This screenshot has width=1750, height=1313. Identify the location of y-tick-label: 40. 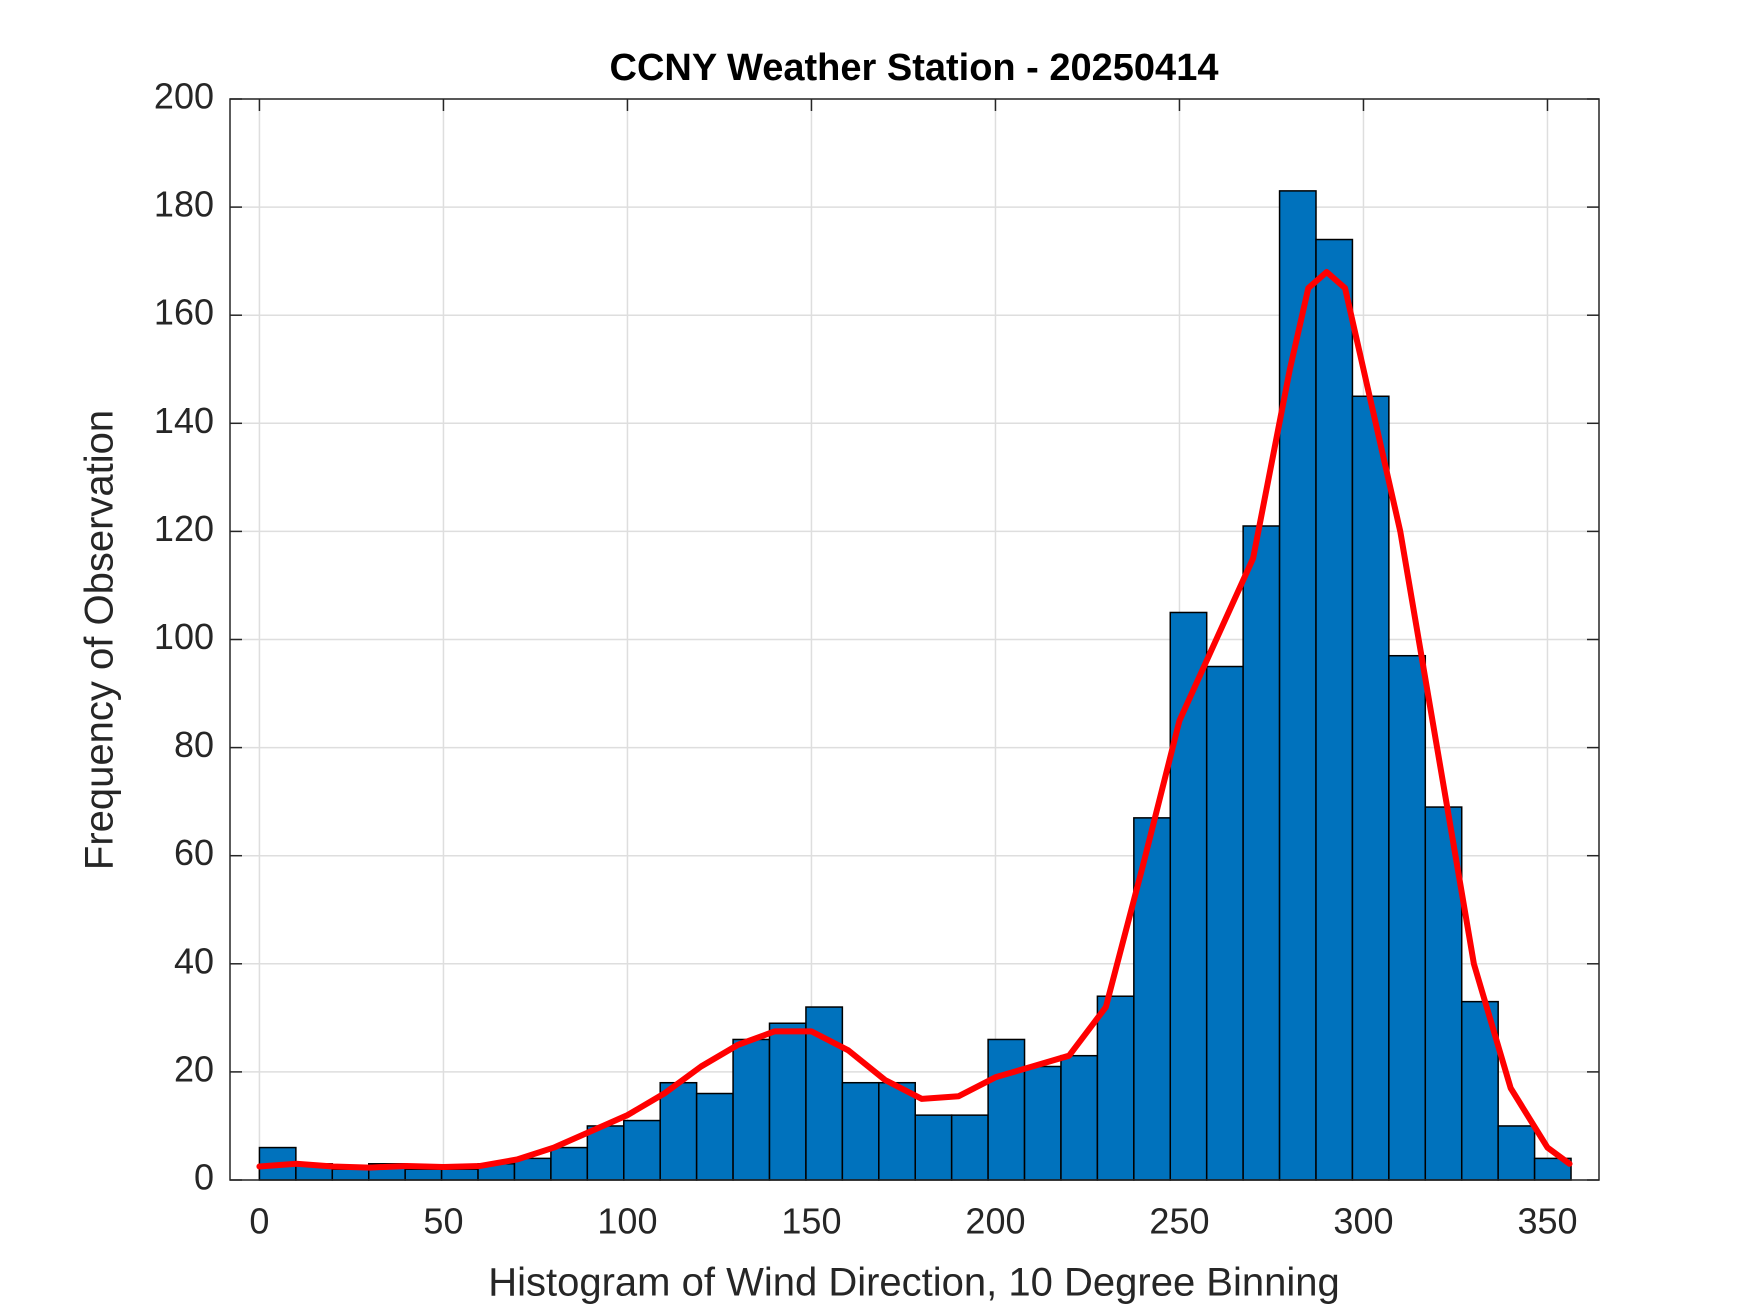
(194, 960).